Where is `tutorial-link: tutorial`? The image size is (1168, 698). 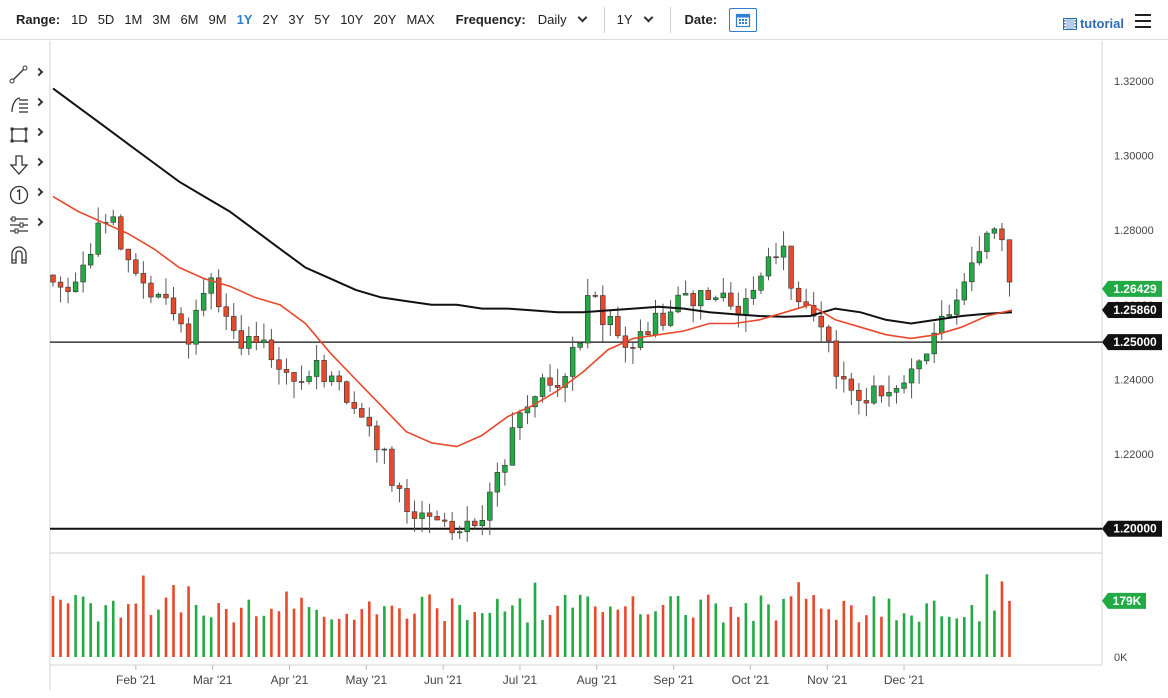 tutorial-link: tutorial is located at coordinates (1093, 23).